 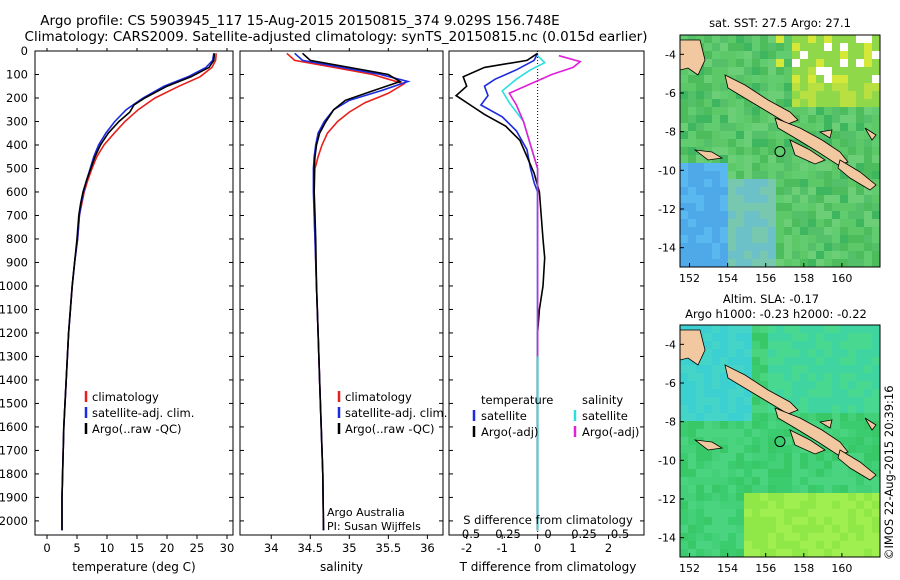 What do you see at coordinates (351, 291) in the screenshot?
I see `series-argo-raw-qc-` at bounding box center [351, 291].